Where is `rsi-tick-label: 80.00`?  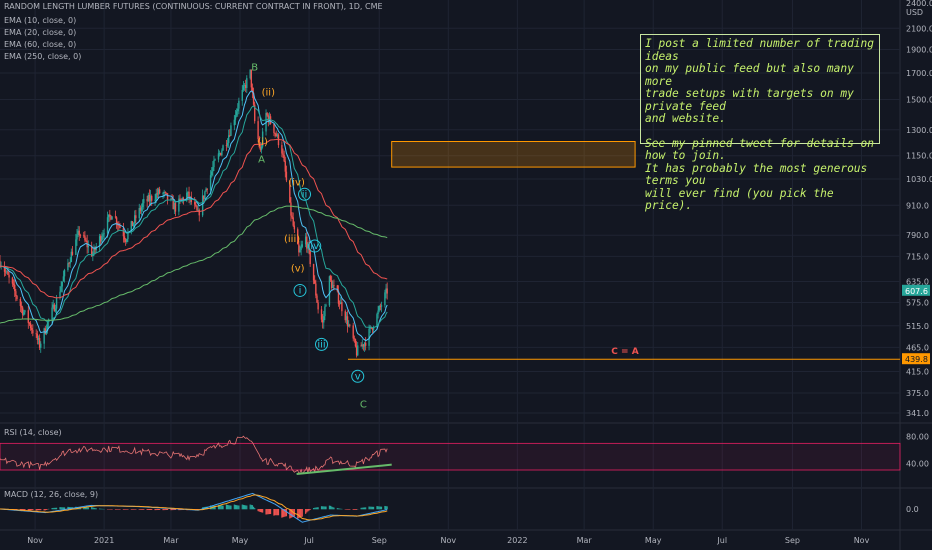
rsi-tick-label: 80.00 is located at coordinates (917, 437).